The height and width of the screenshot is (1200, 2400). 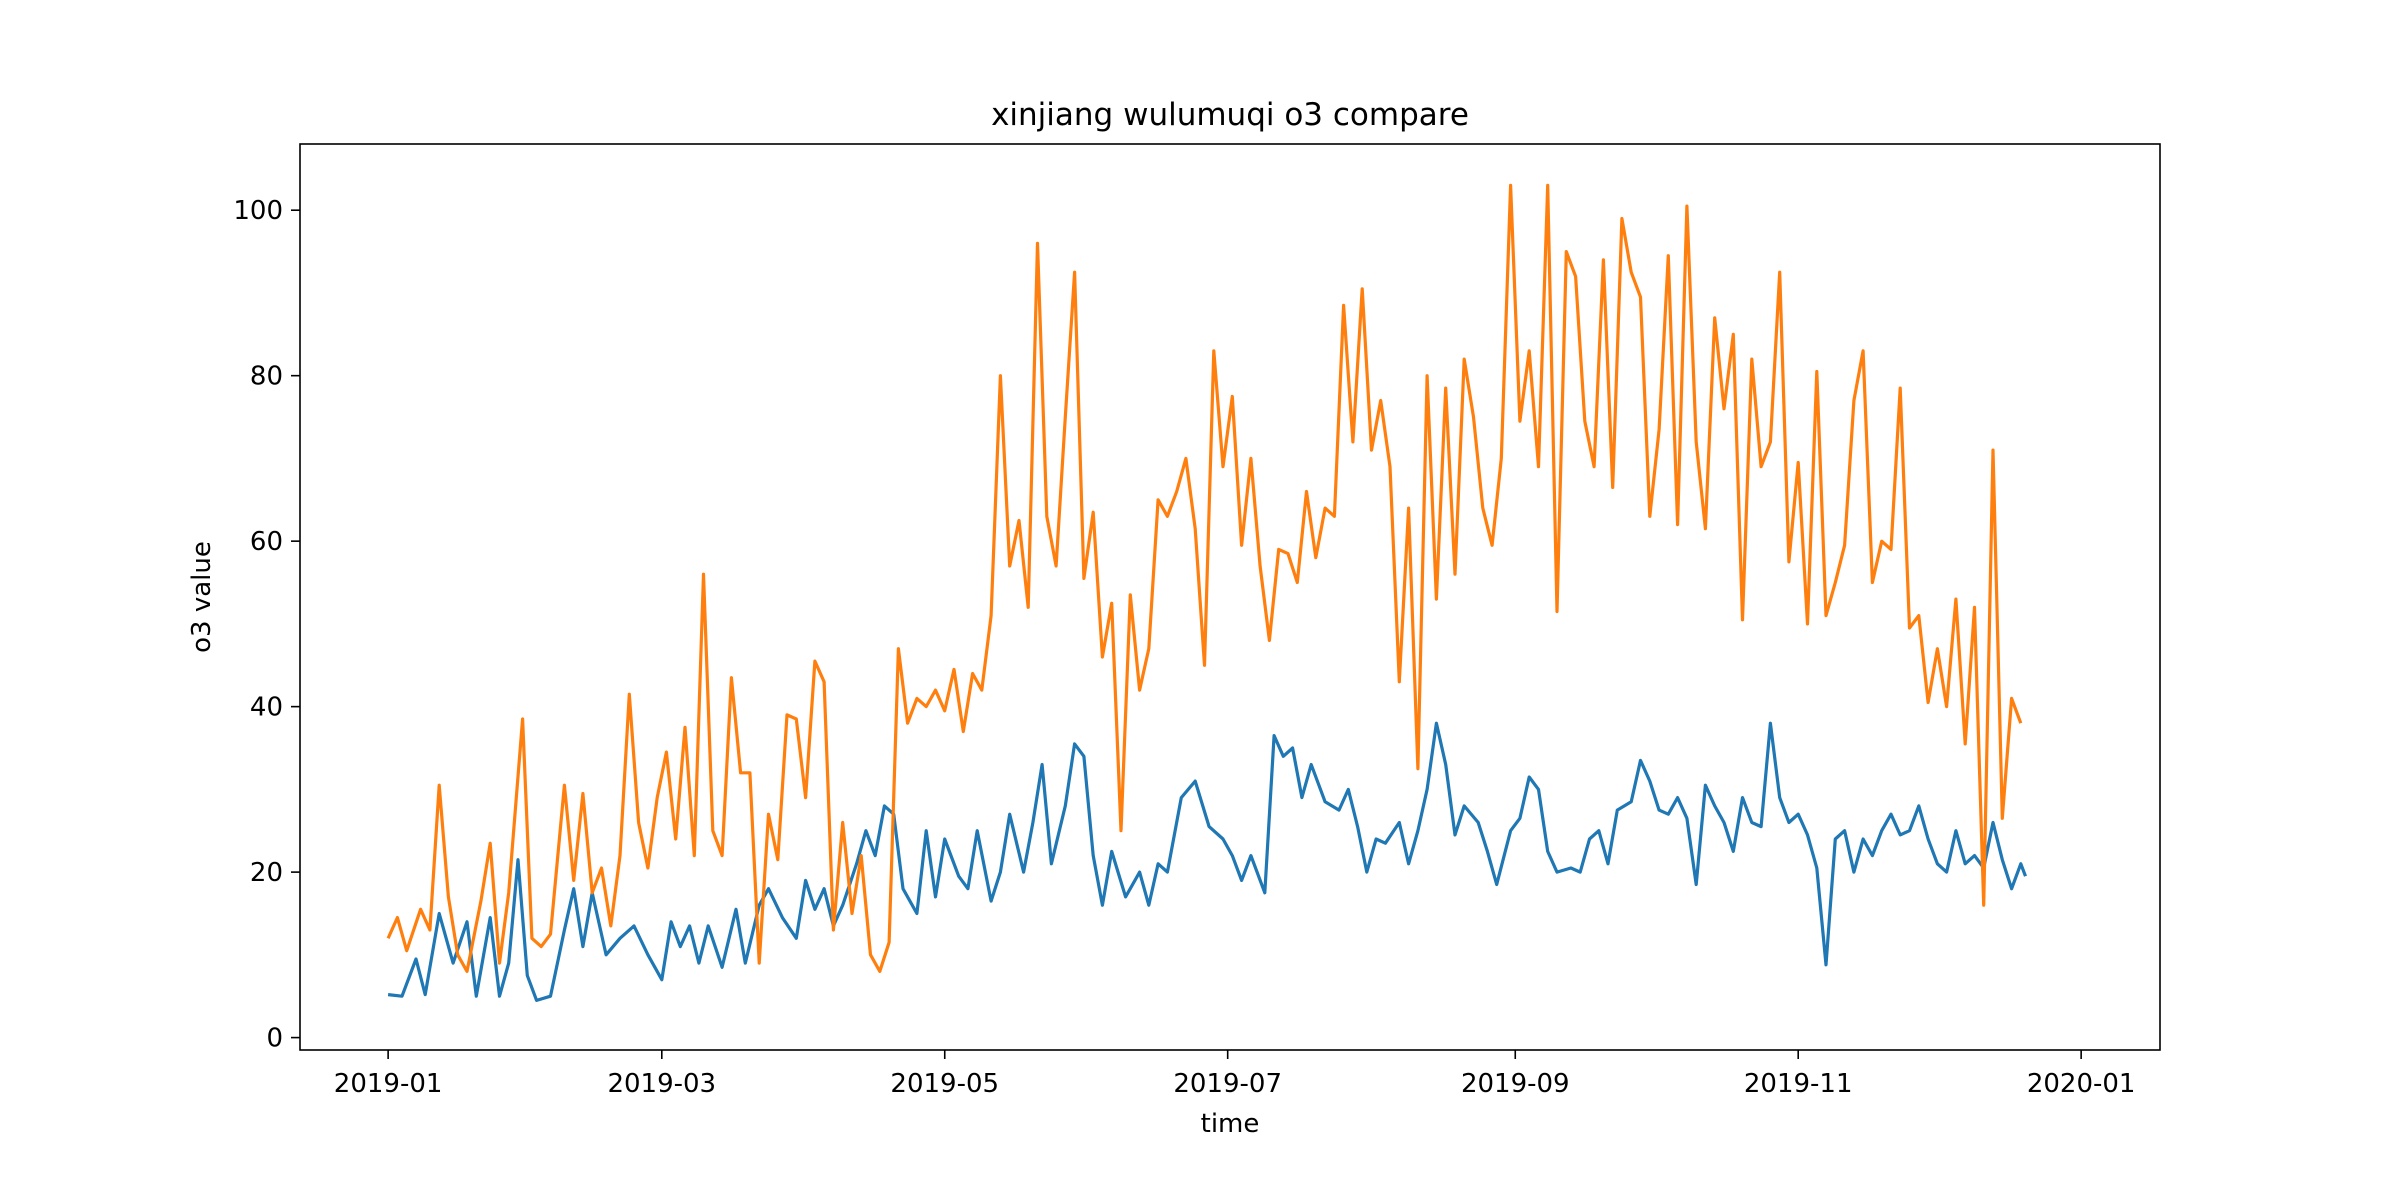 What do you see at coordinates (661, 1084) in the screenshot?
I see `x-tick-label: 2019-03` at bounding box center [661, 1084].